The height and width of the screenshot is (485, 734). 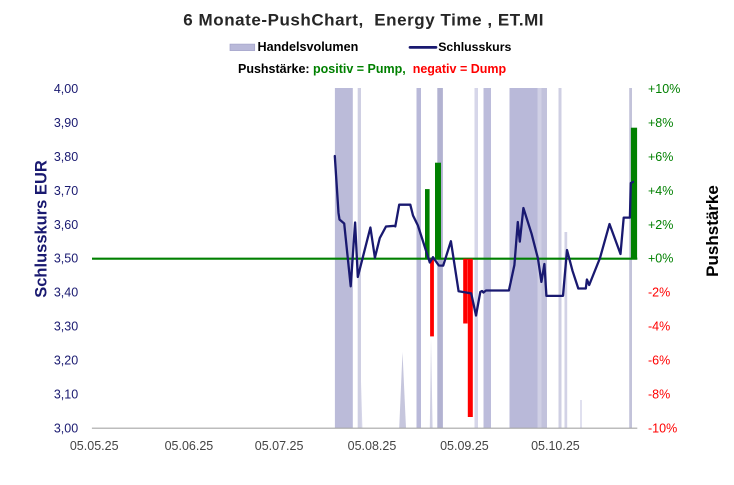 What do you see at coordinates (189, 446) in the screenshot?
I see `svg-text: 05.06.25` at bounding box center [189, 446].